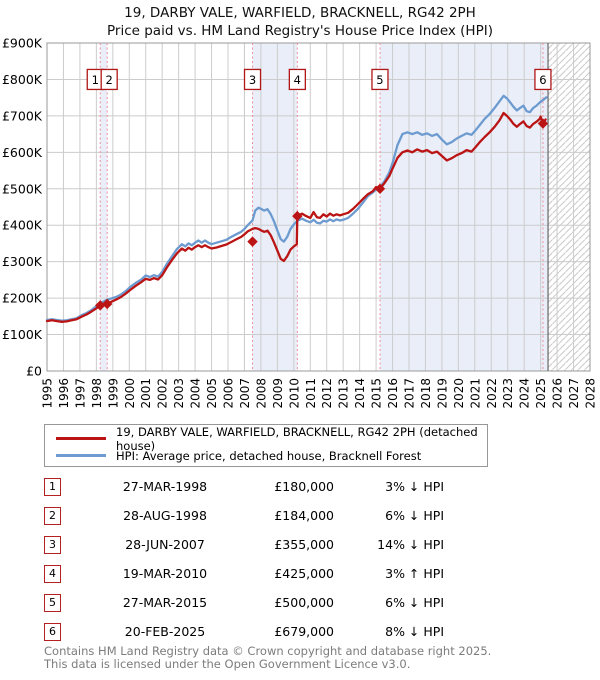 This screenshot has width=600, height=680. I want to click on x-axis-label: 2004, so click(196, 393).